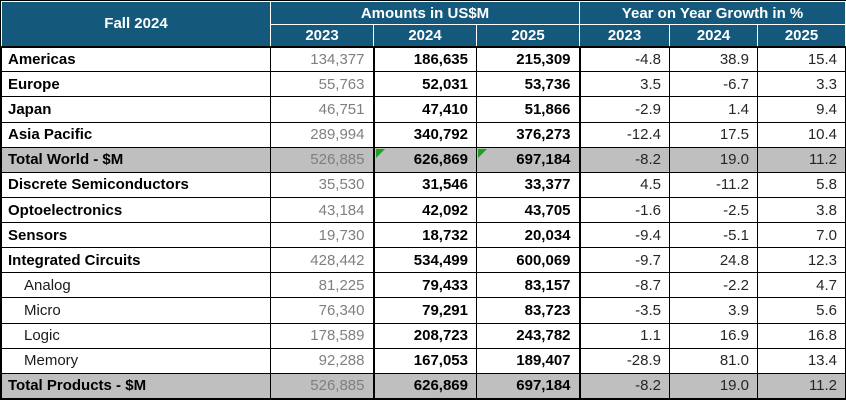 The width and height of the screenshot is (846, 400). I want to click on amount-2025-cell: 83,723, so click(528, 310).